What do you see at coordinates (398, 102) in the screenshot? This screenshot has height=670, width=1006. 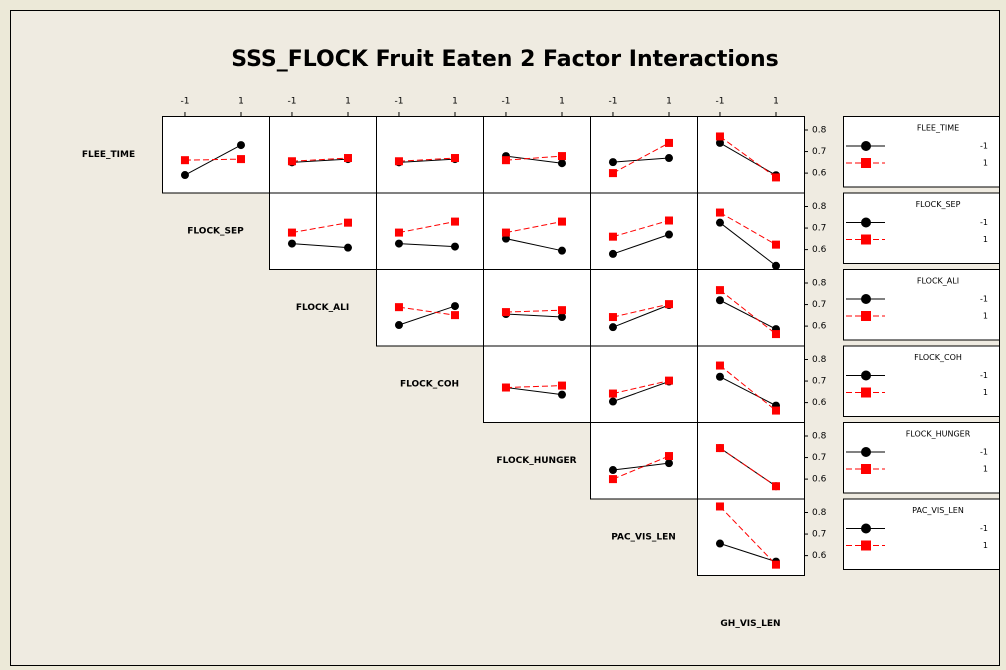 I see `x-tick-label: -1` at bounding box center [398, 102].